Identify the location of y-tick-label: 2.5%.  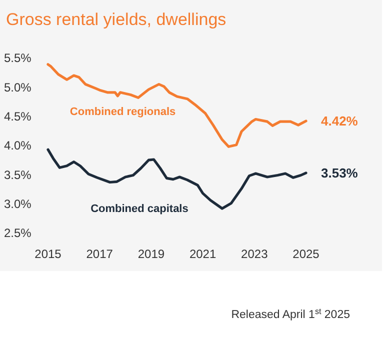
(18, 233).